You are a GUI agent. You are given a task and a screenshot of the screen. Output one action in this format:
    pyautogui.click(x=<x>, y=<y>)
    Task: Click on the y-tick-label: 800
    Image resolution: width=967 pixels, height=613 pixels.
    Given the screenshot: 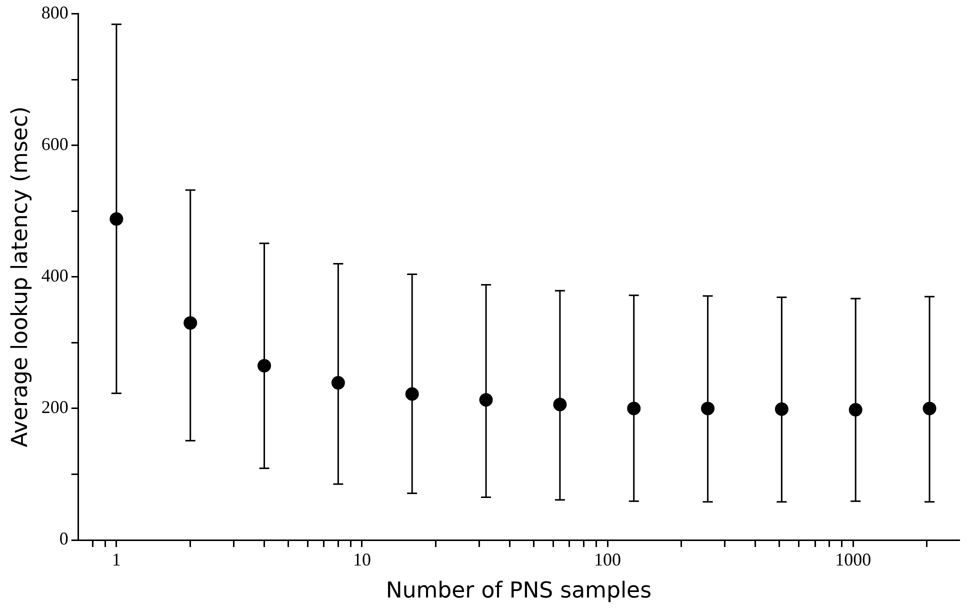 What is the action you would take?
    pyautogui.click(x=54, y=12)
    